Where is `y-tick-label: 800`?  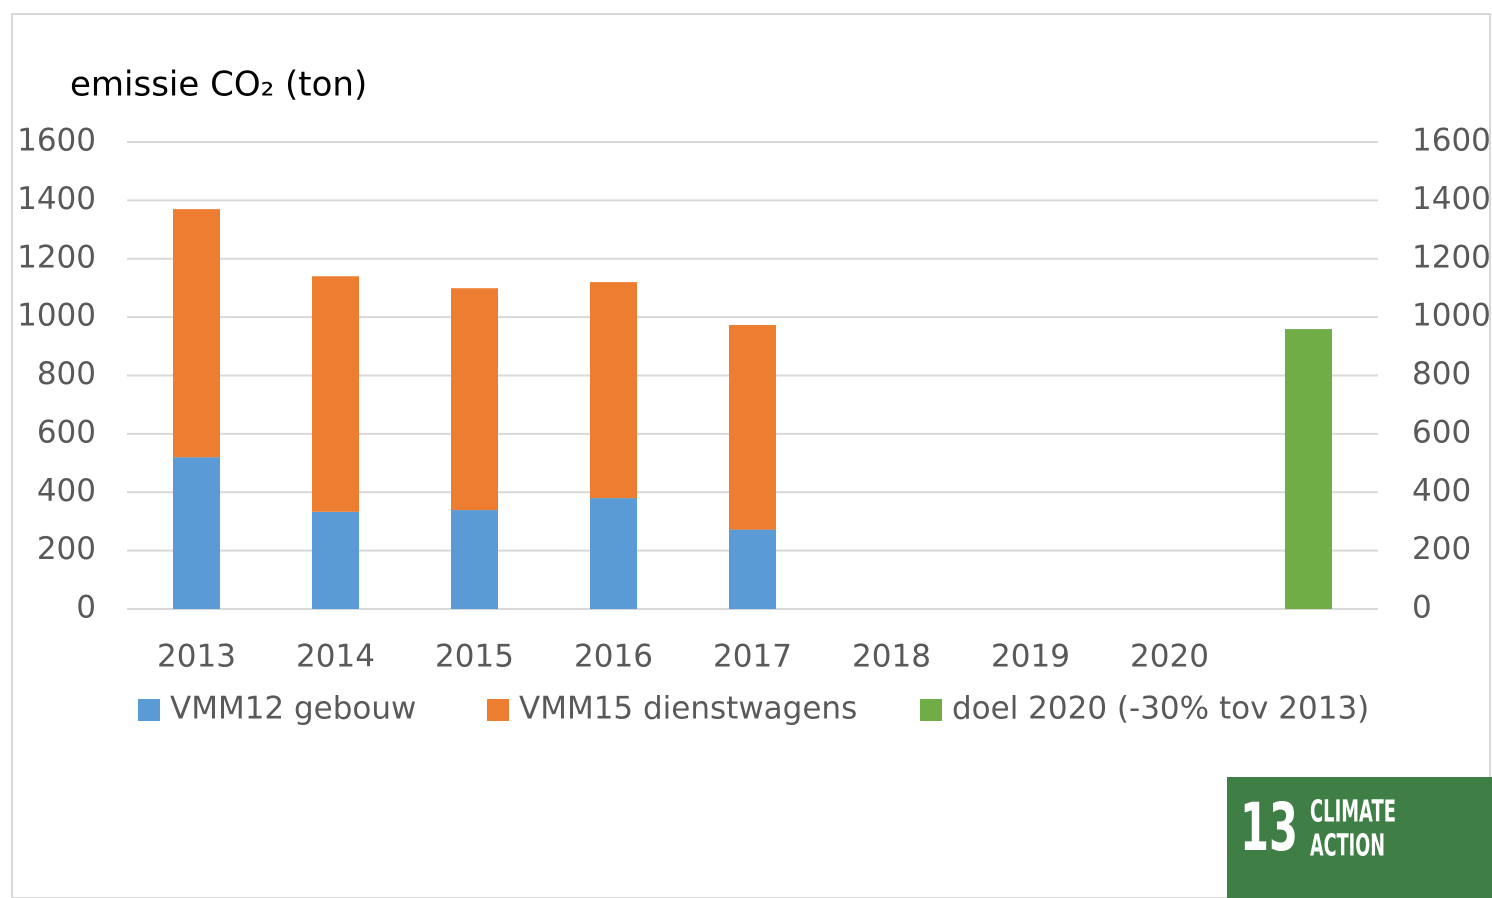 y-tick-label: 800 is located at coordinates (66, 374).